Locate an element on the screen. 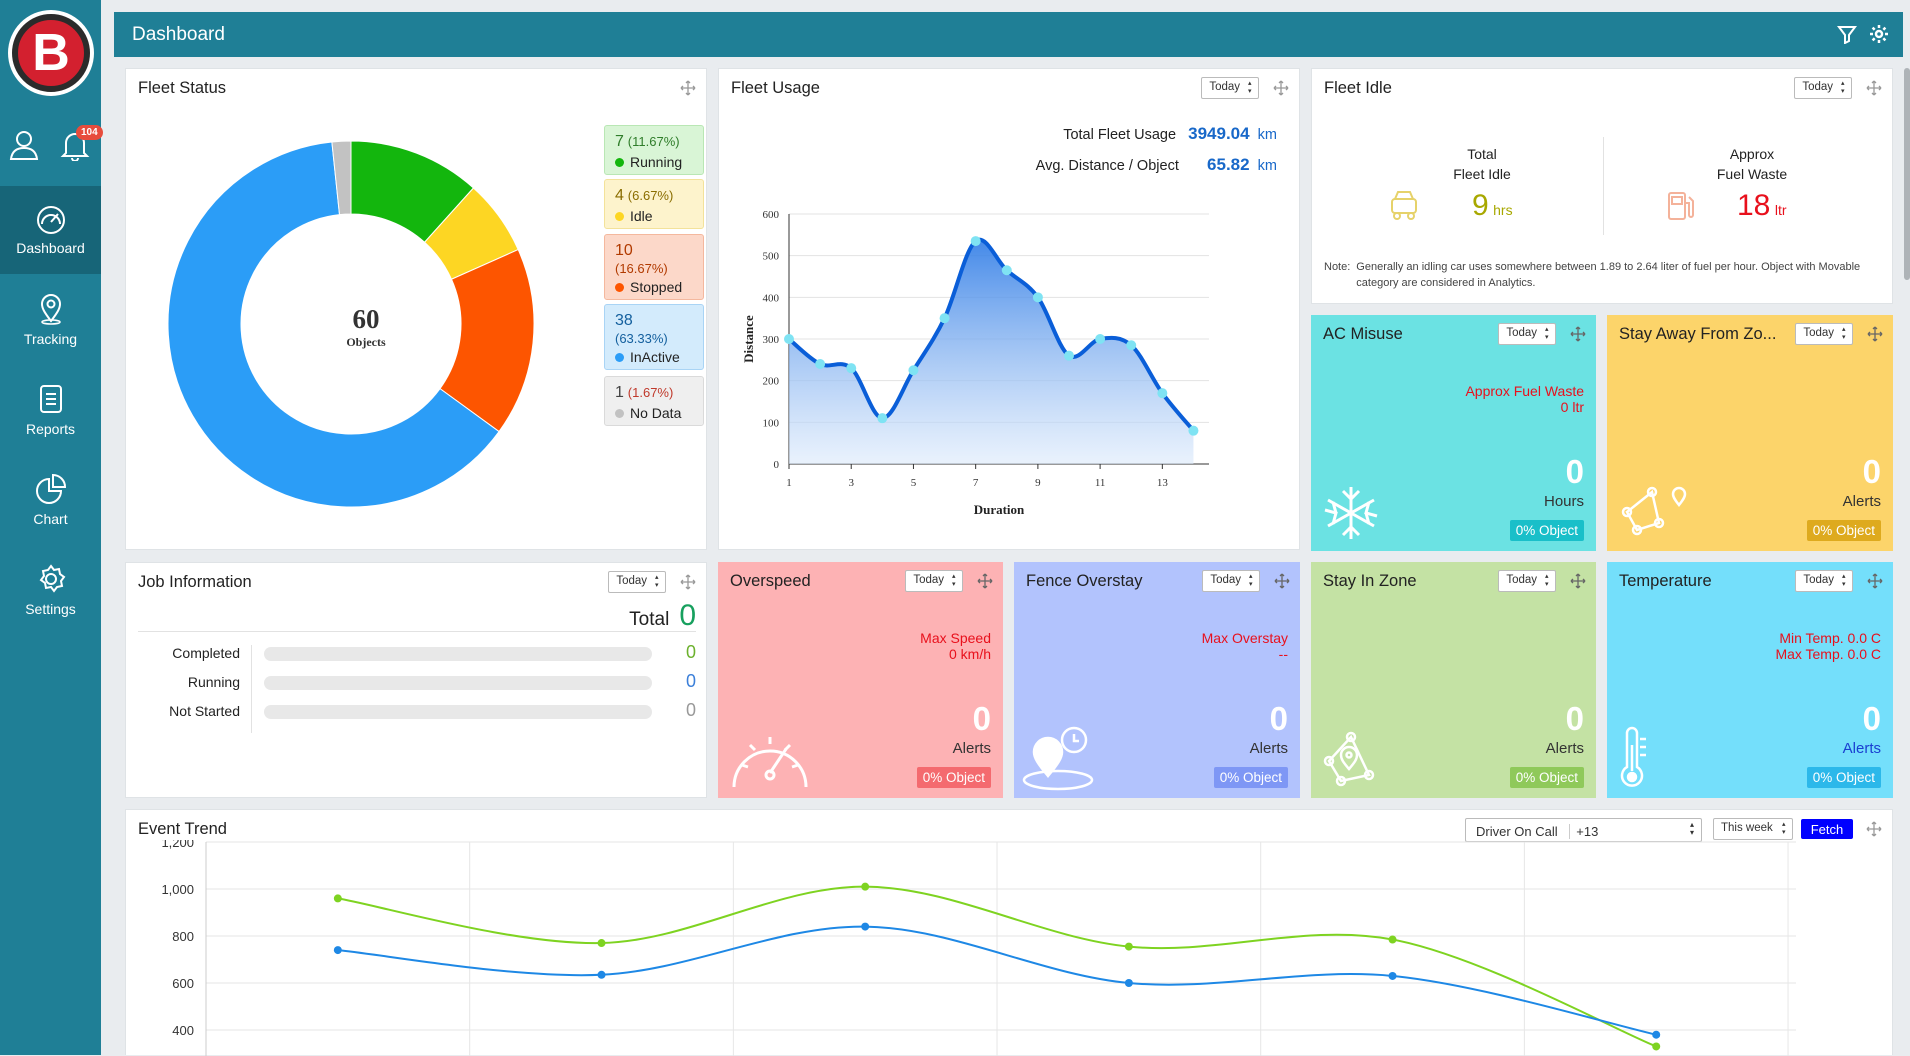  min-temp-label: Min Temp. 0.0 C is located at coordinates (1830, 638).